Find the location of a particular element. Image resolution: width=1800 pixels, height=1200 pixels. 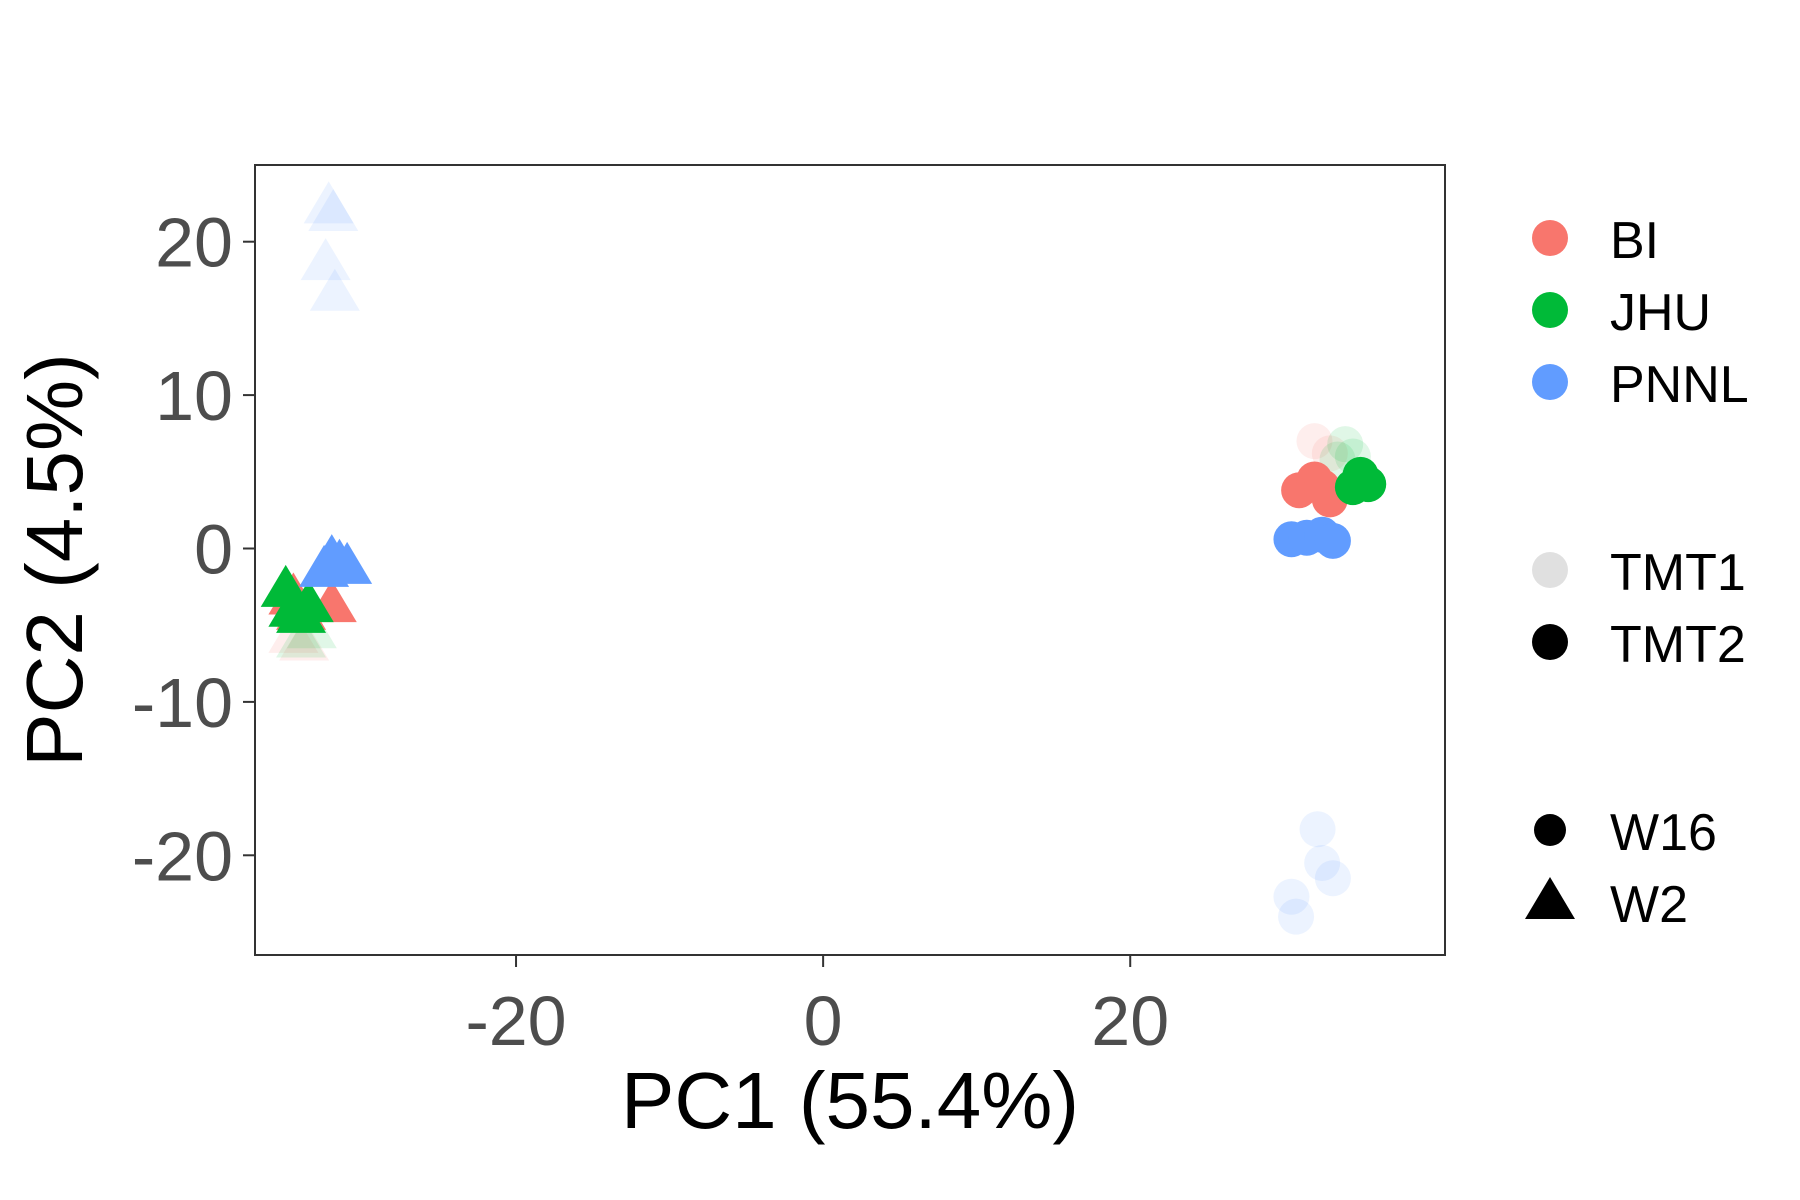

x-axis-title: PC1 (55.4%) is located at coordinates (850, 1100).